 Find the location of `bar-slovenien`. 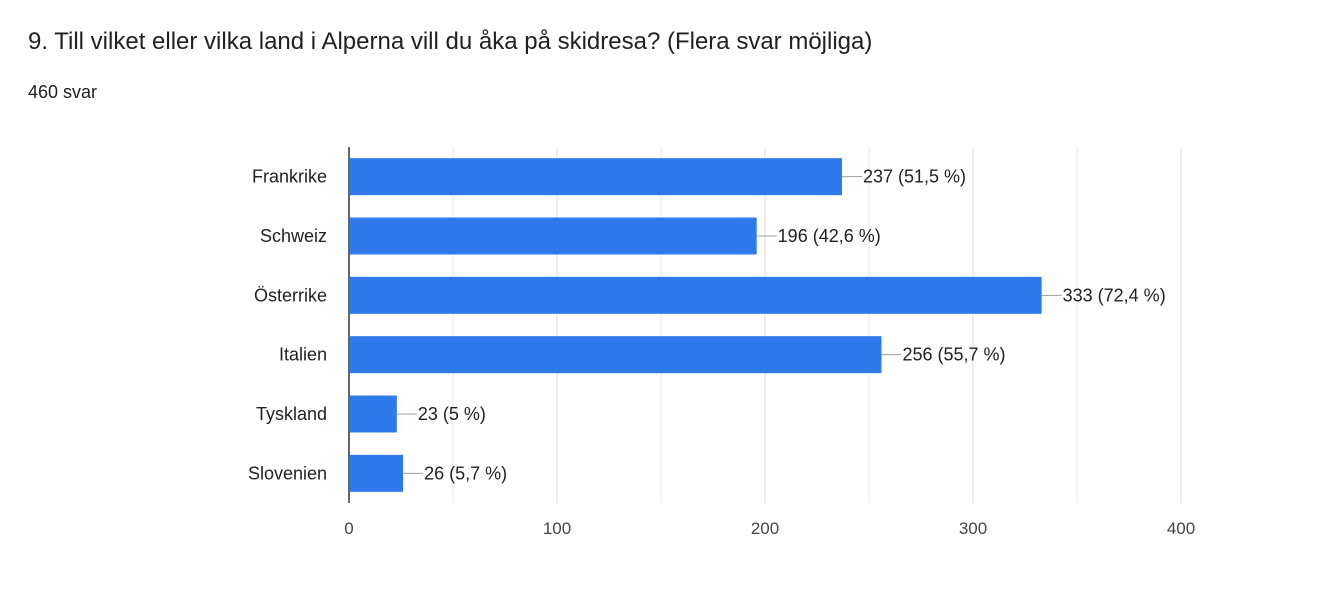

bar-slovenien is located at coordinates (377, 473).